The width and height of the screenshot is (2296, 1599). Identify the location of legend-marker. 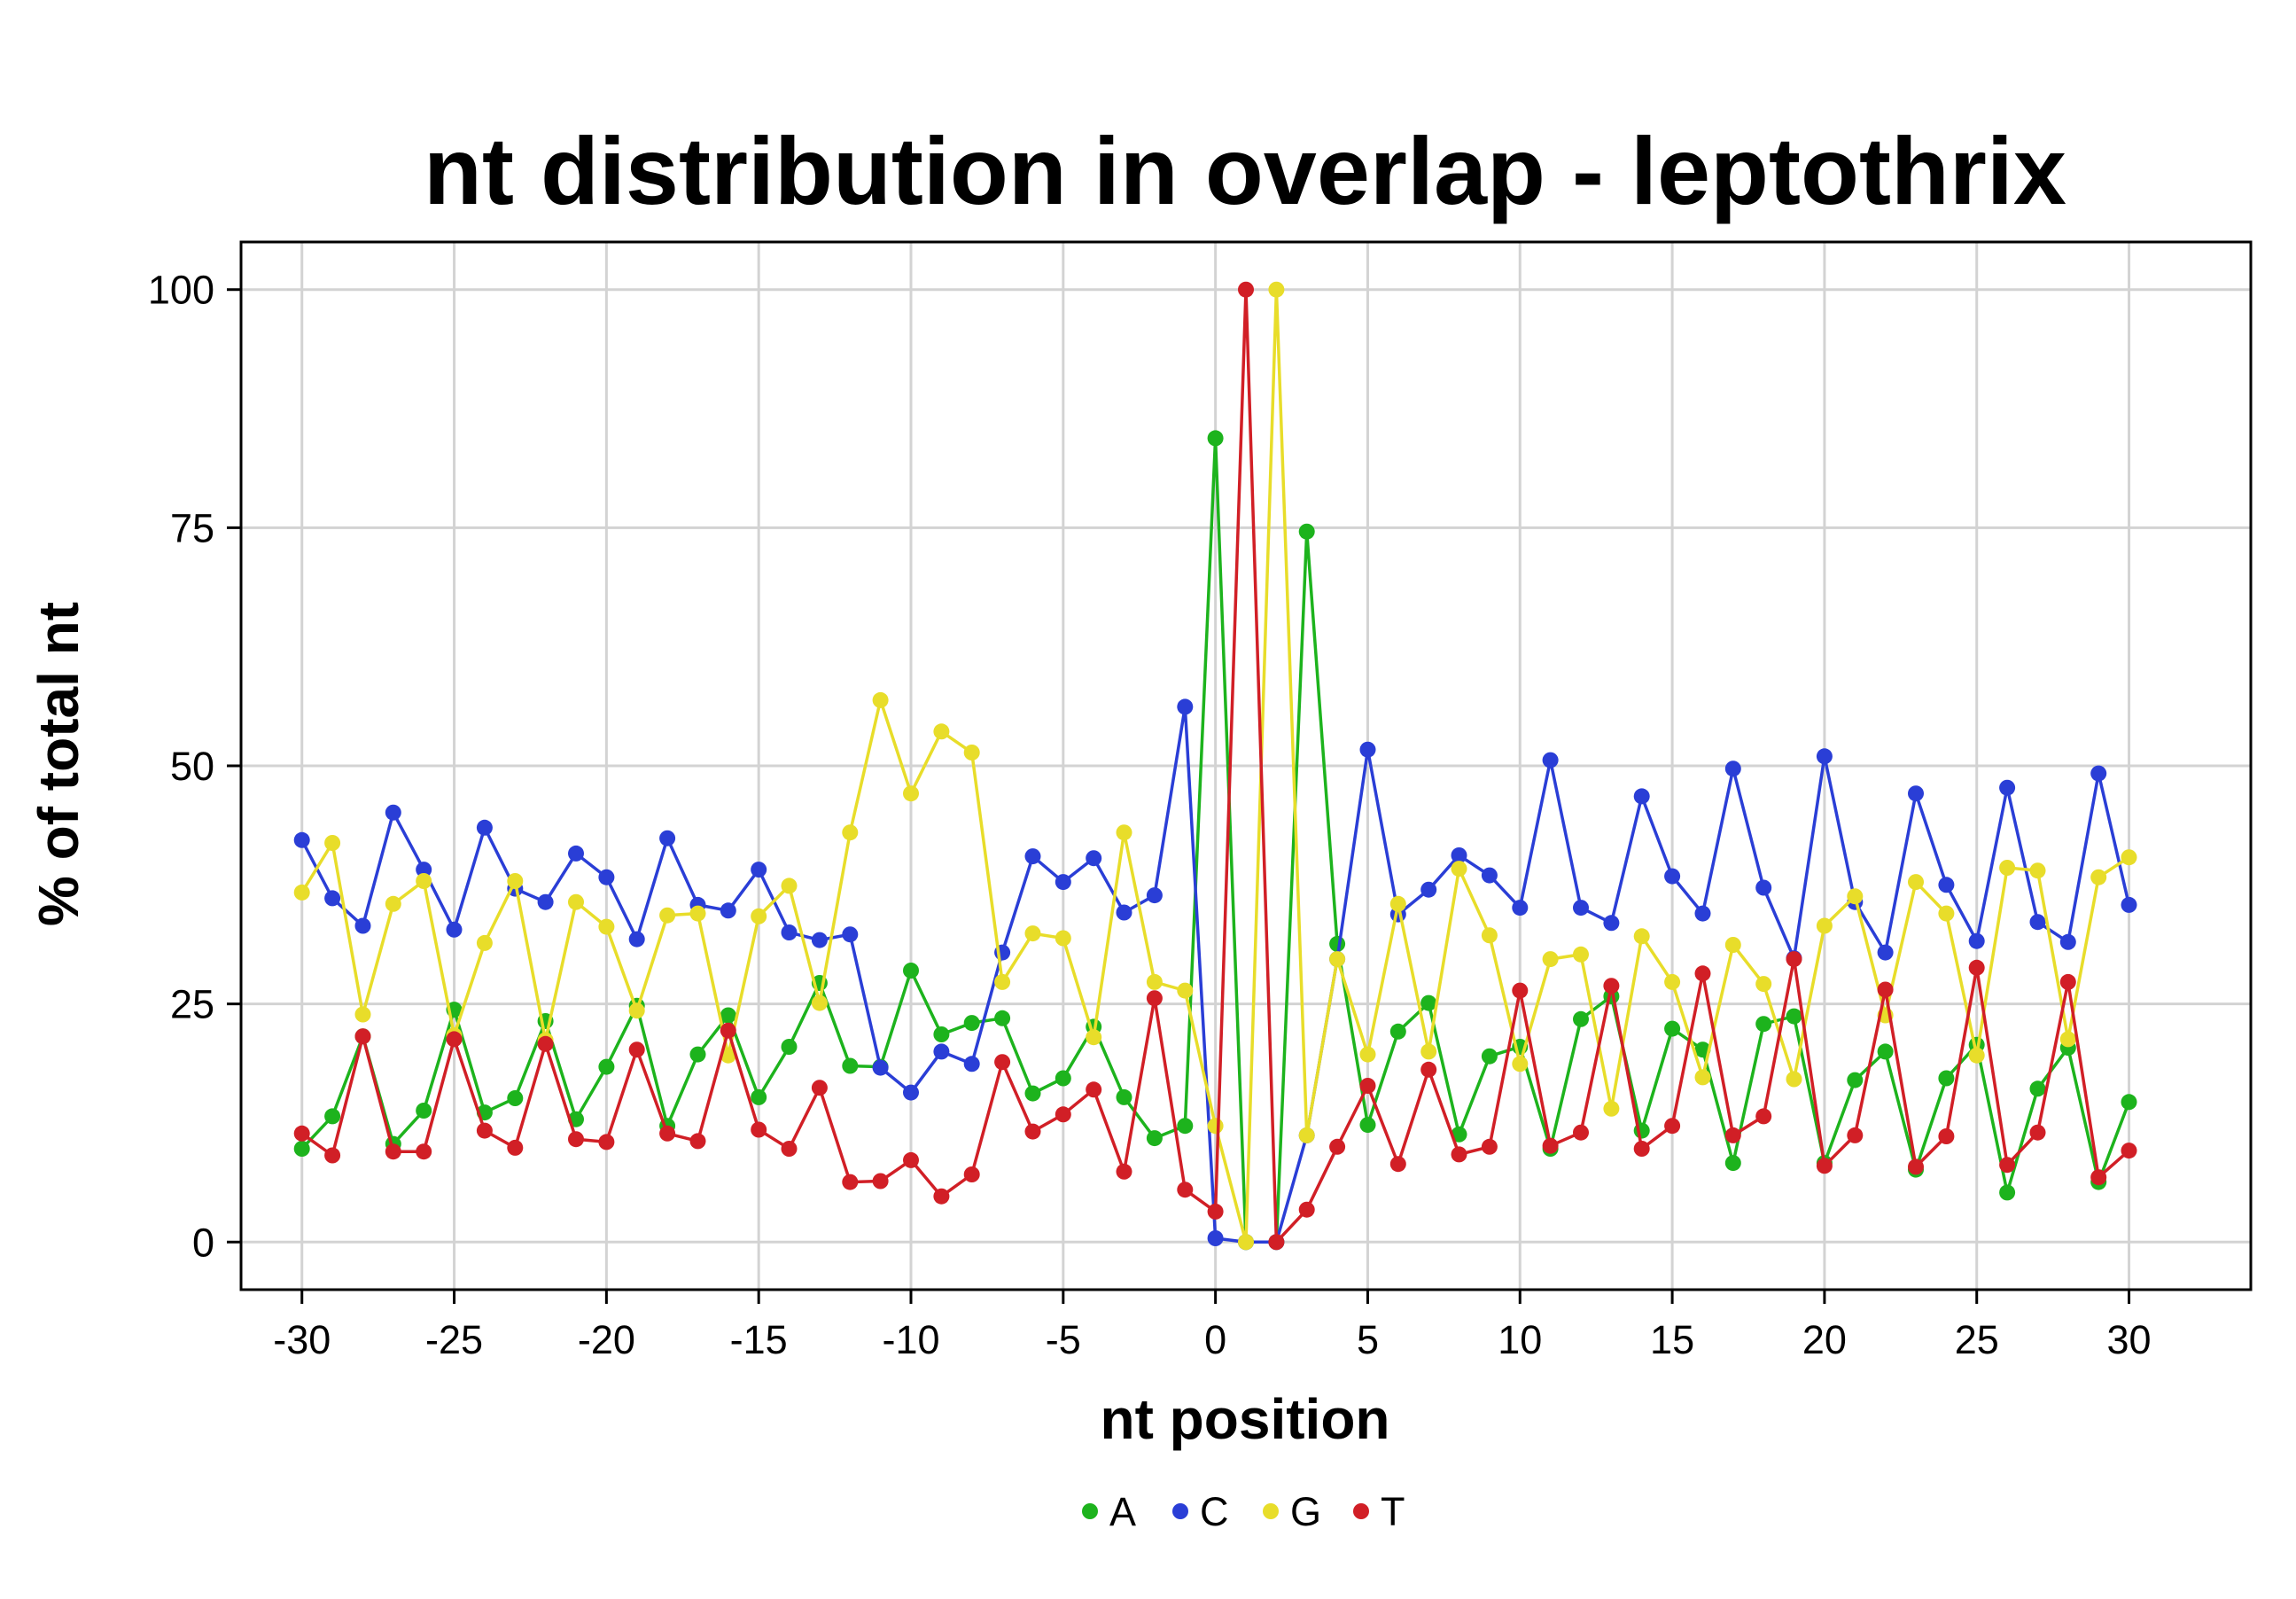
(1180, 1511).